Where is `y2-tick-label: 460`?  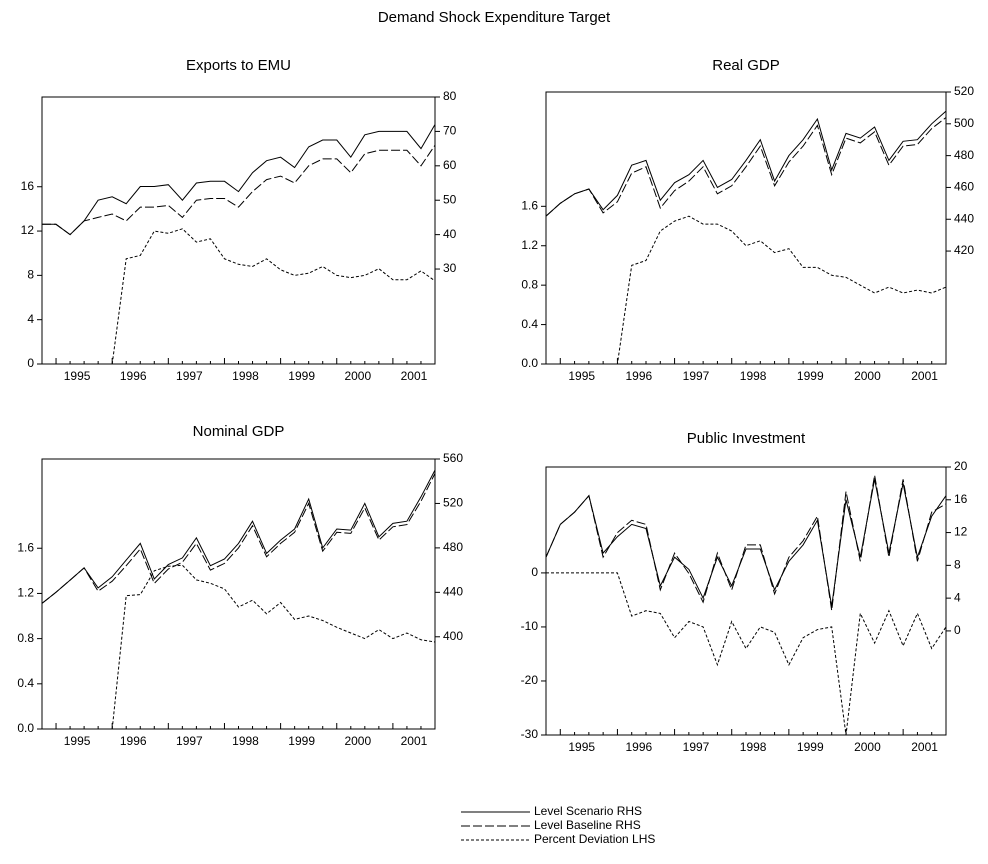
y2-tick-label: 460 is located at coordinates (964, 187).